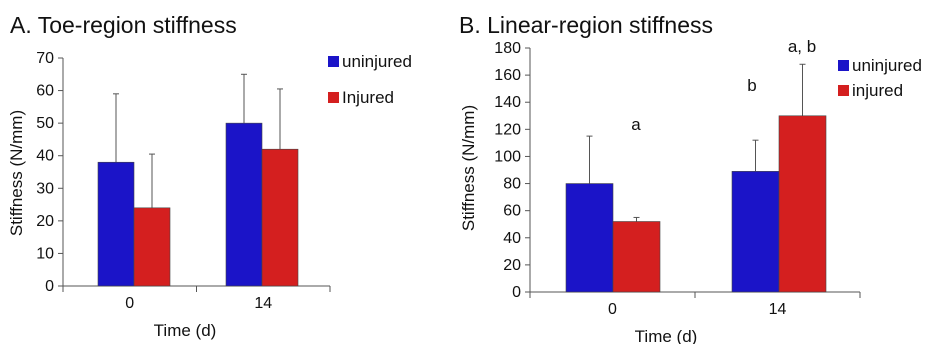 The image size is (929, 349). What do you see at coordinates (333, 97) in the screenshot?
I see `chart-a-legend-swatch-injured` at bounding box center [333, 97].